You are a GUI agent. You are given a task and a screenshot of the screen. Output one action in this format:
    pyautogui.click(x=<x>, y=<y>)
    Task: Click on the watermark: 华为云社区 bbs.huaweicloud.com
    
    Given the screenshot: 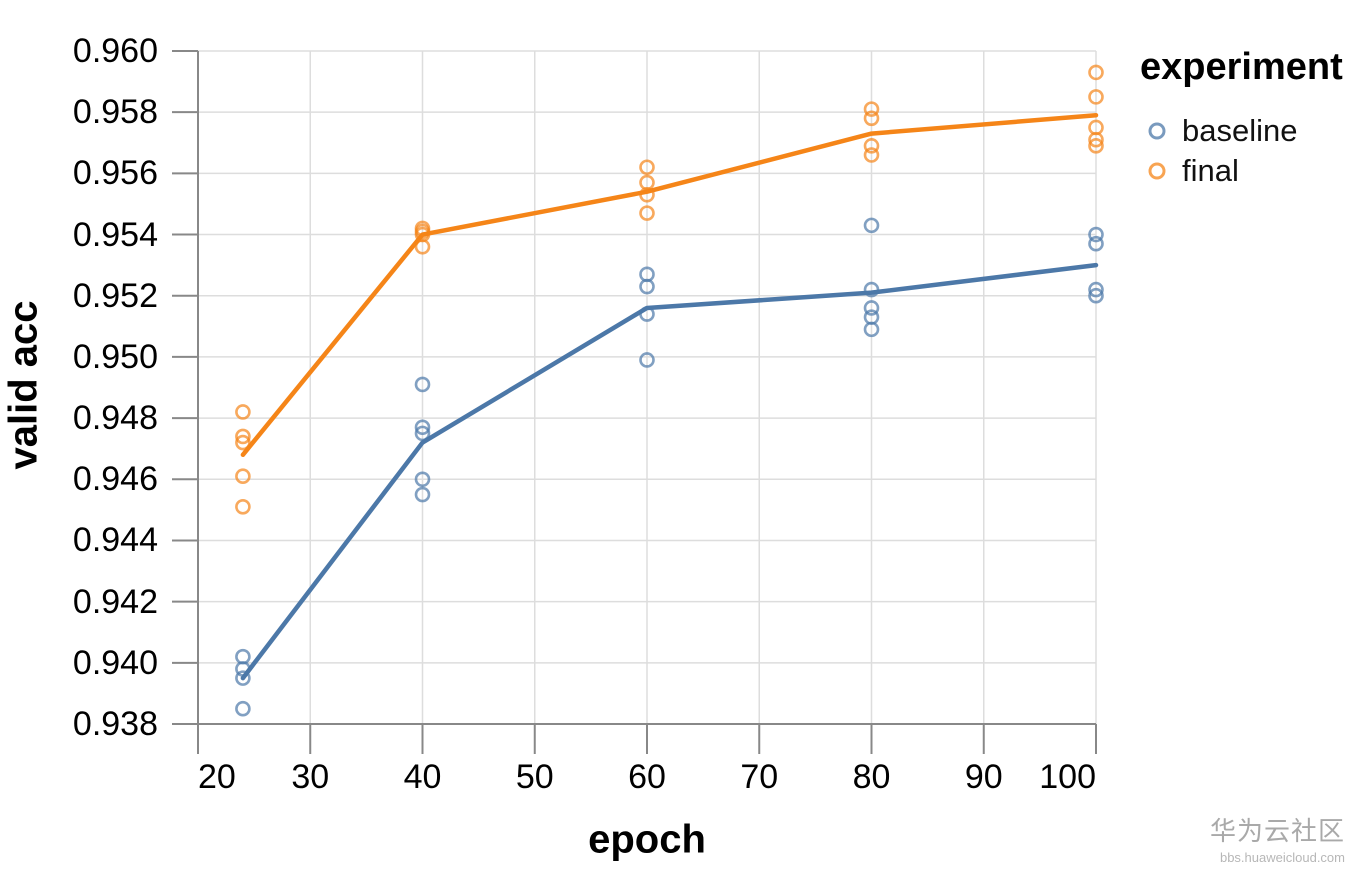 What is the action you would take?
    pyautogui.click(x=1277, y=838)
    